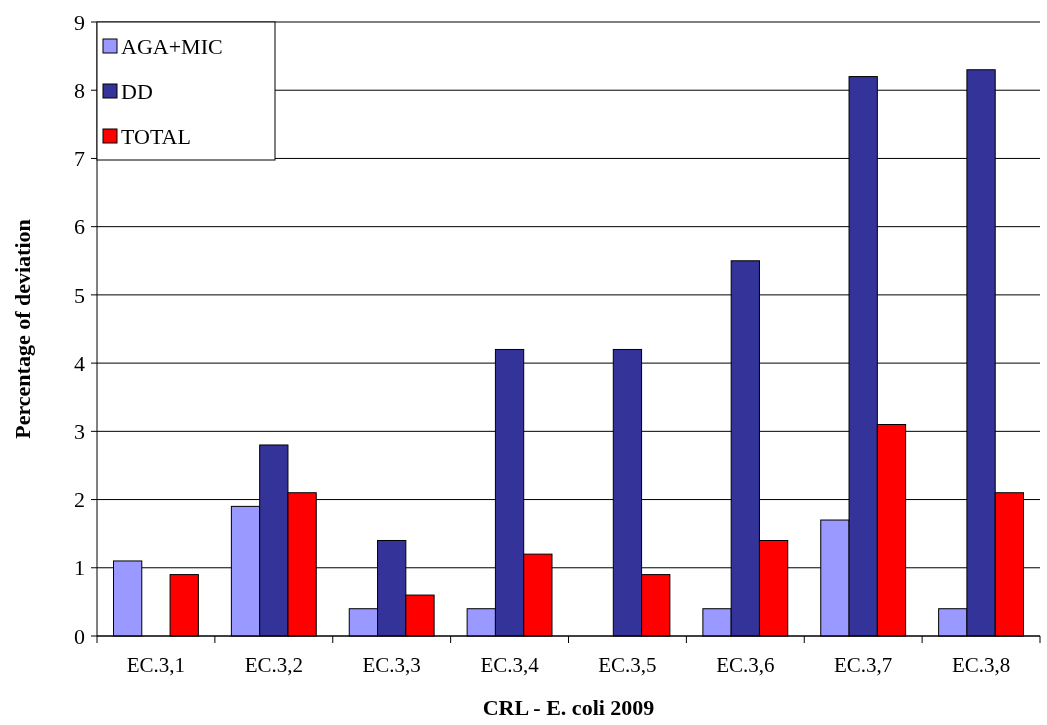 The width and height of the screenshot is (1047, 725). I want to click on x-axis-title: CRL - E. coli 2009, so click(568, 707).